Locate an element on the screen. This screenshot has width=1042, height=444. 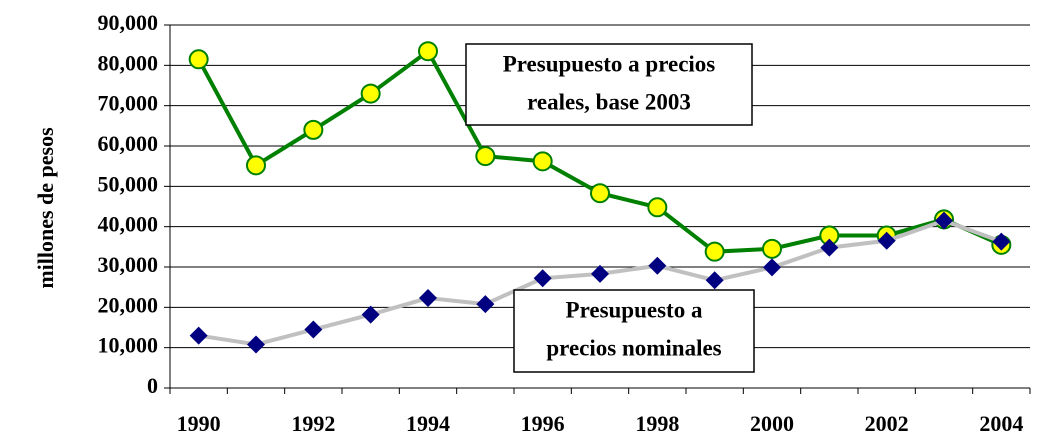
x-tick-label: 1994 is located at coordinates (428, 423).